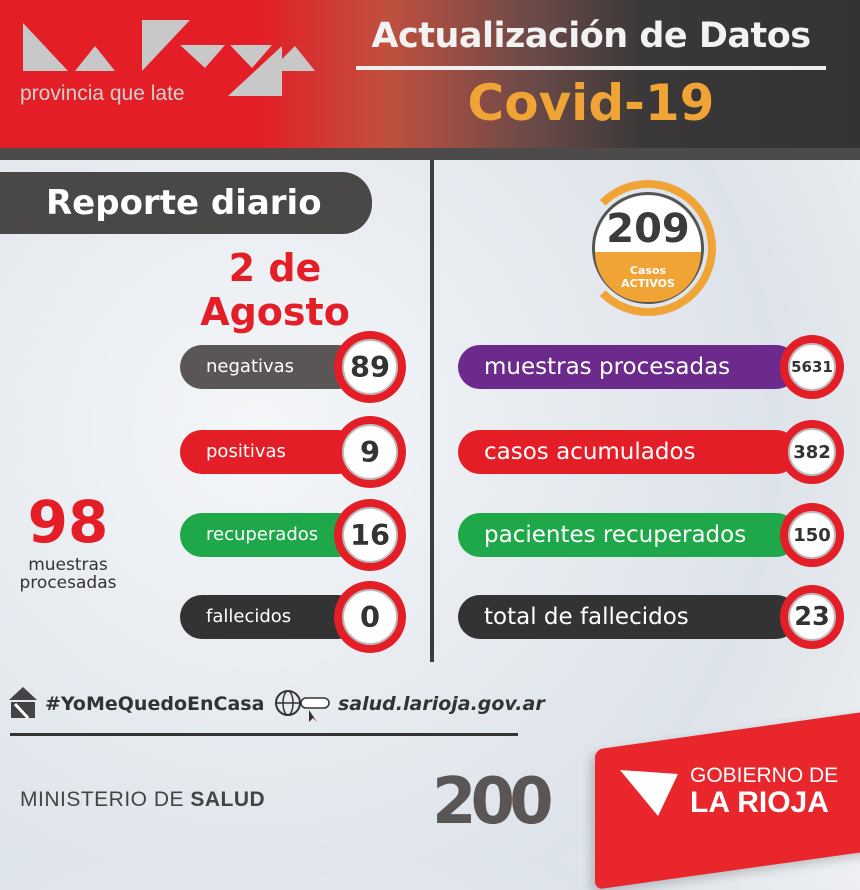  What do you see at coordinates (430, 154) in the screenshot?
I see `header-band` at bounding box center [430, 154].